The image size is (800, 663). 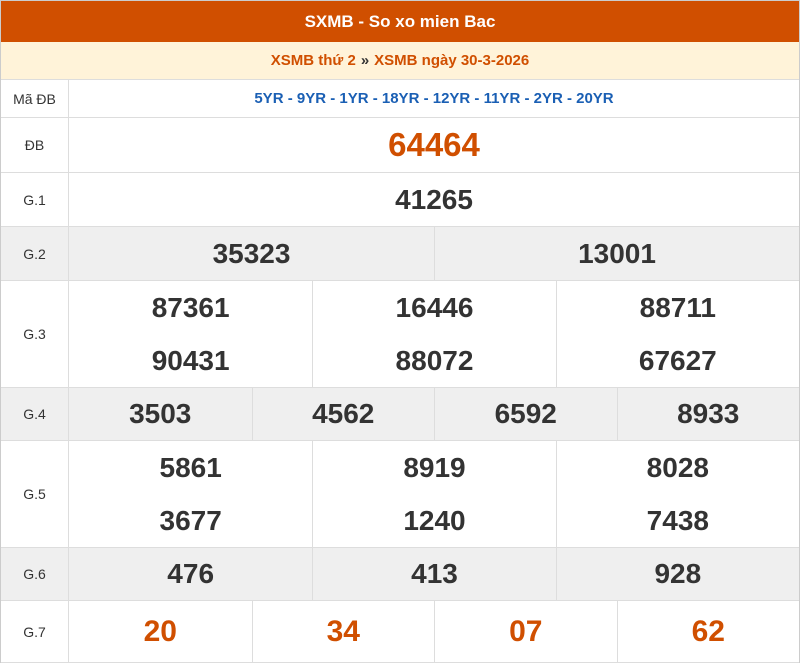 What do you see at coordinates (677, 307) in the screenshot?
I see `prize-number: 88711` at bounding box center [677, 307].